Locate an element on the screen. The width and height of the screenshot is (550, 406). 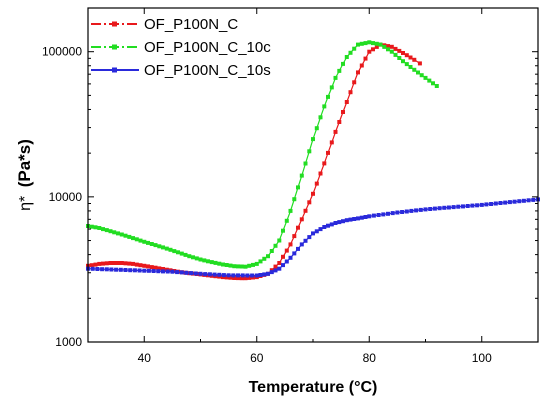
legend-item: OF_P100N_C is located at coordinates (164, 24).